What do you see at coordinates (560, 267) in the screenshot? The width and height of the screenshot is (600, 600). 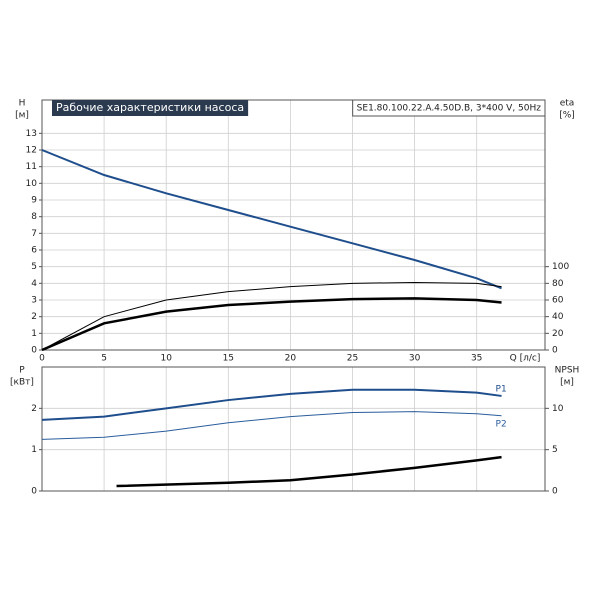 I see `y2-tick-label: 100` at bounding box center [560, 267].